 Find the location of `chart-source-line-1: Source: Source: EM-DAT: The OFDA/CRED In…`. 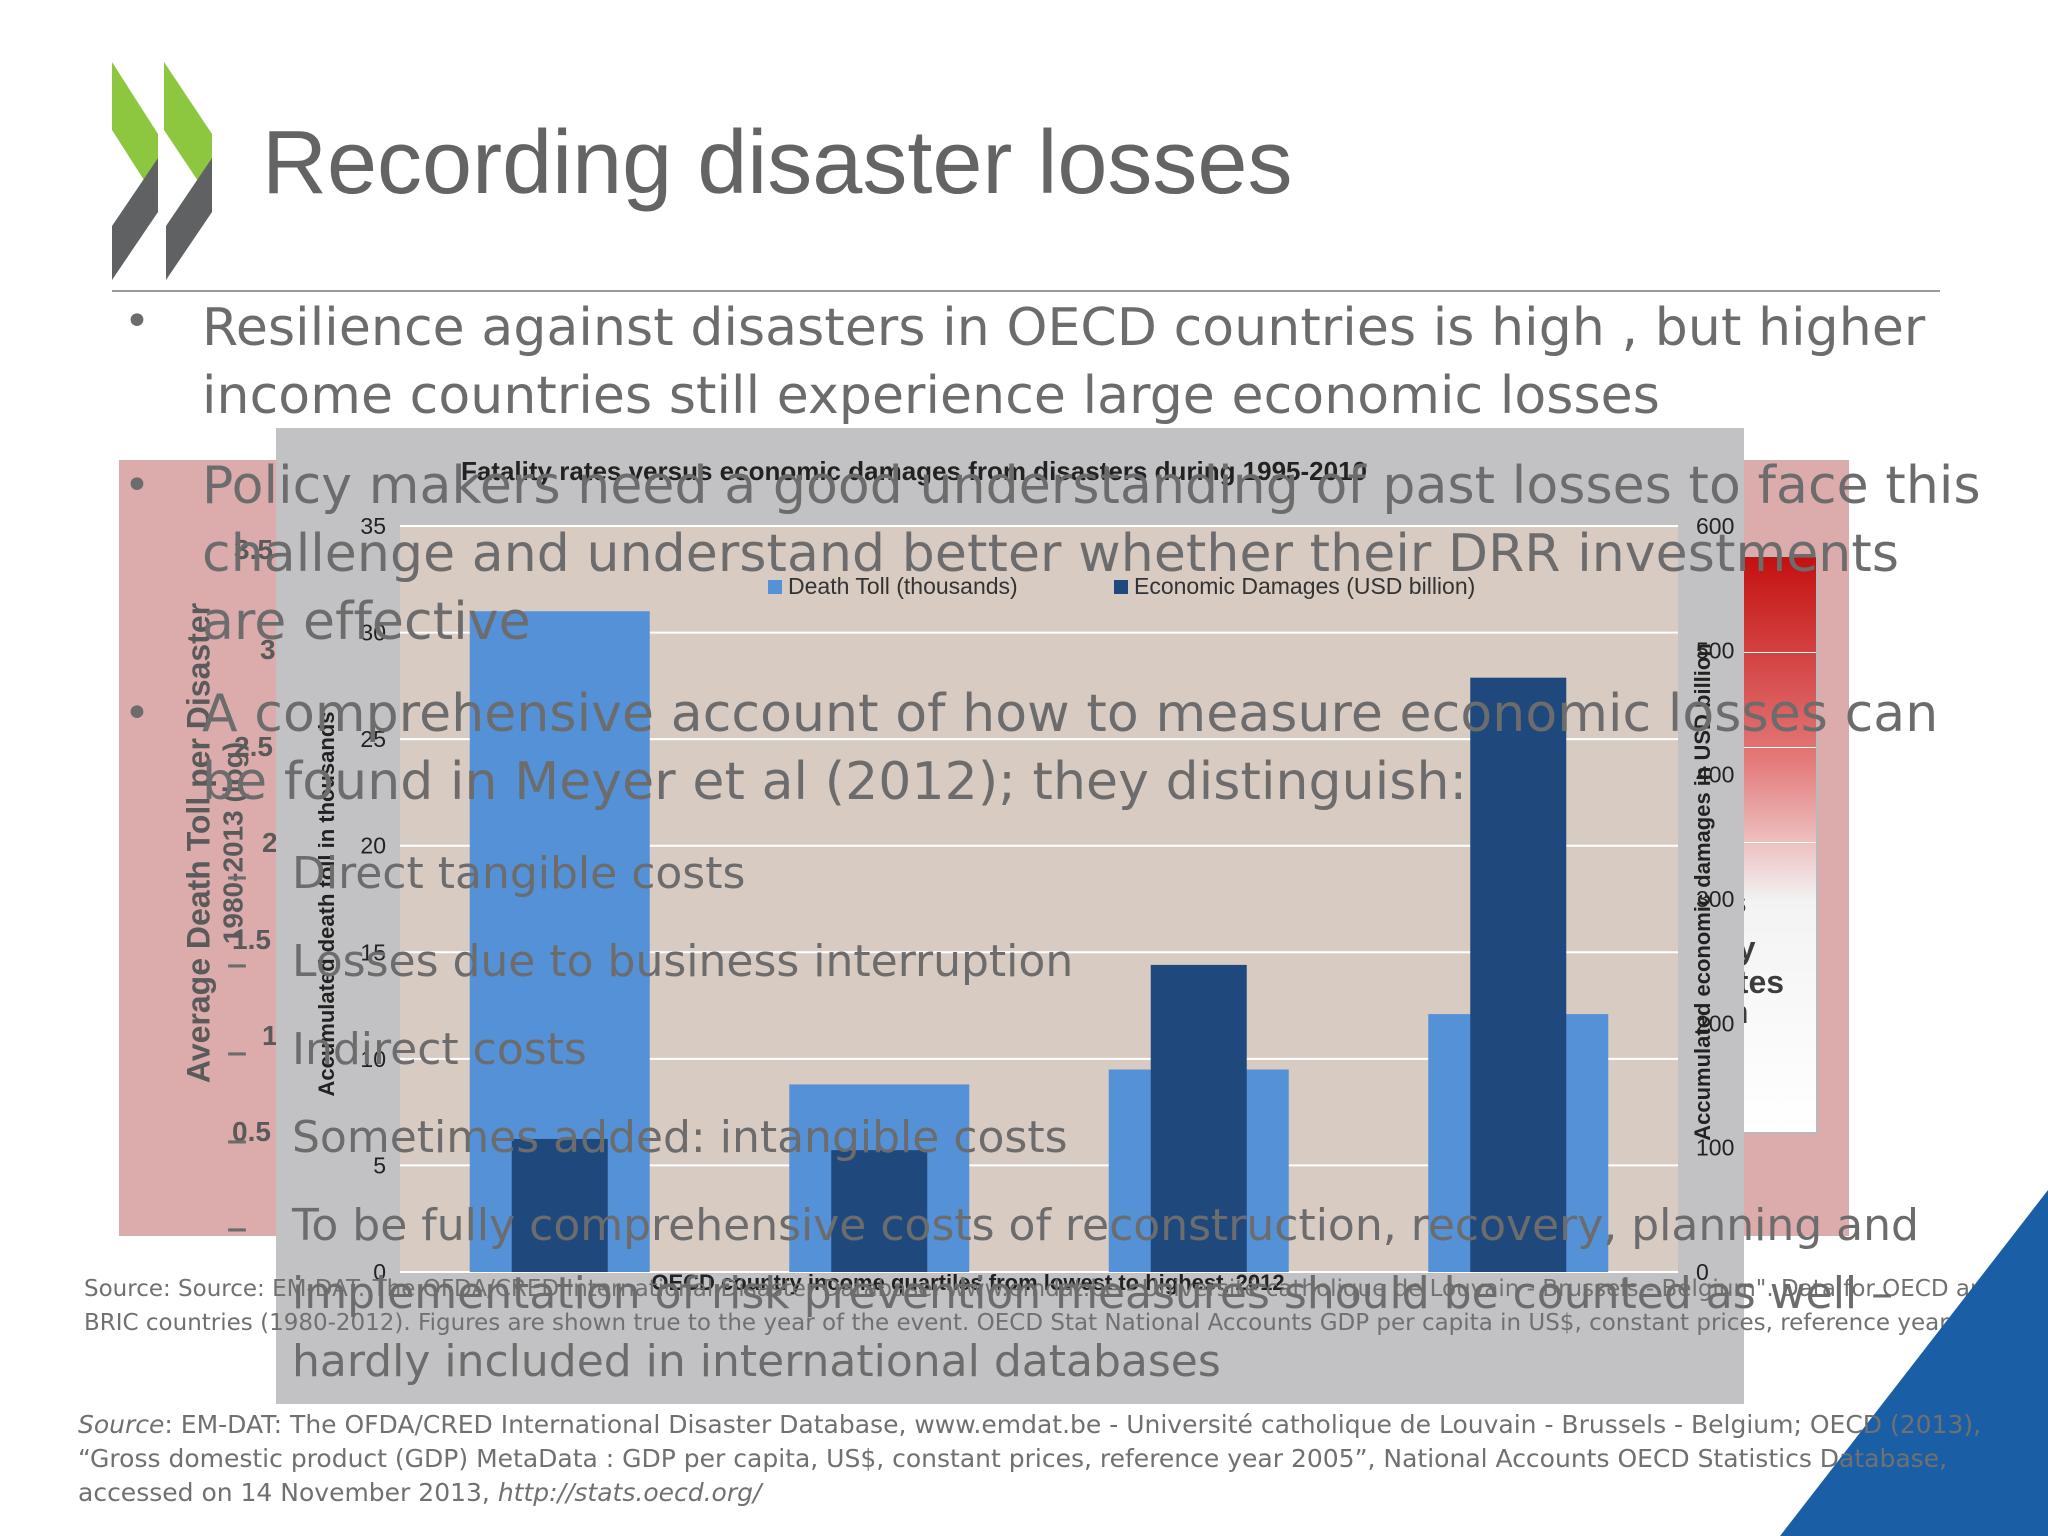

chart-source-line-1: Source: Source: EM-DAT: The OFDA/CRED In… is located at coordinates (1042, 1289).